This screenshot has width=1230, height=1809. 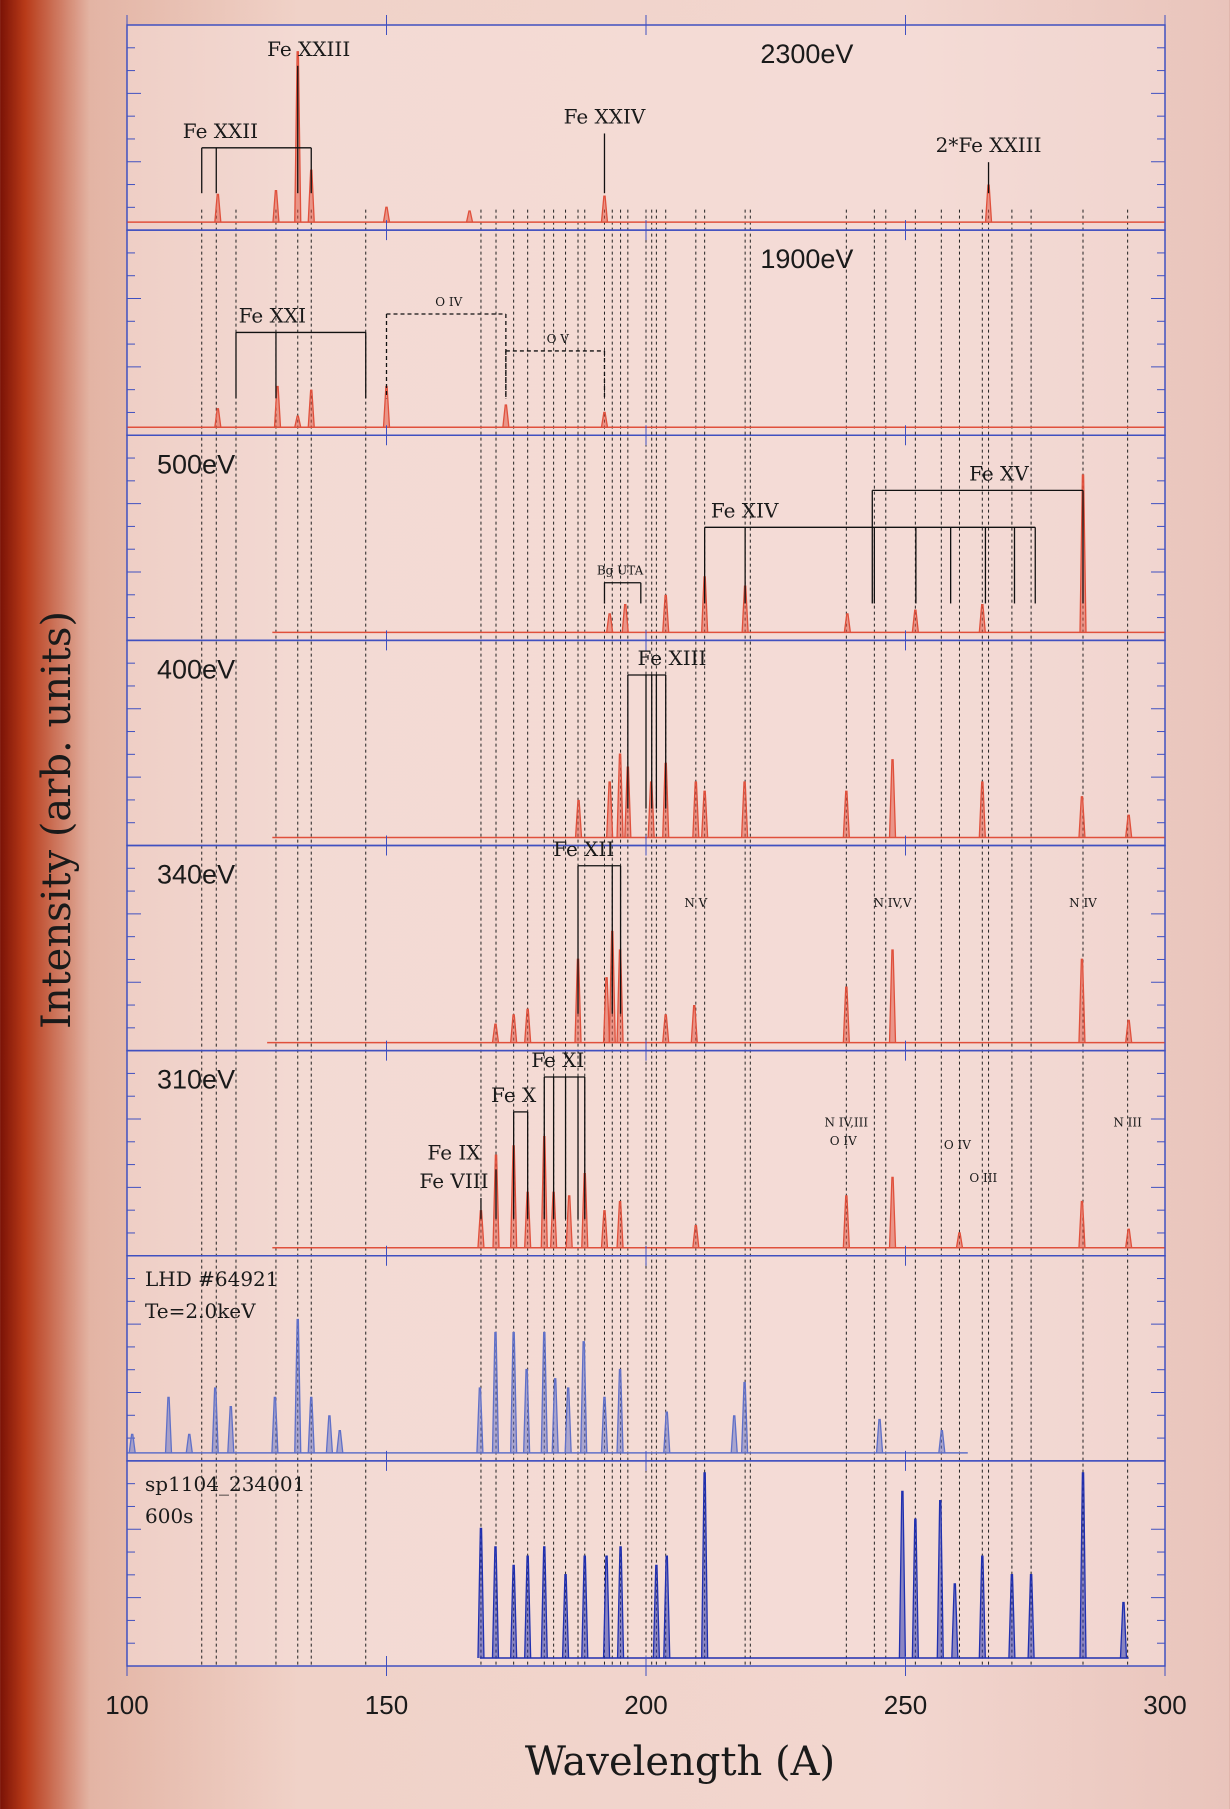 I want to click on panel-label: 310eV, so click(x=196, y=1080).